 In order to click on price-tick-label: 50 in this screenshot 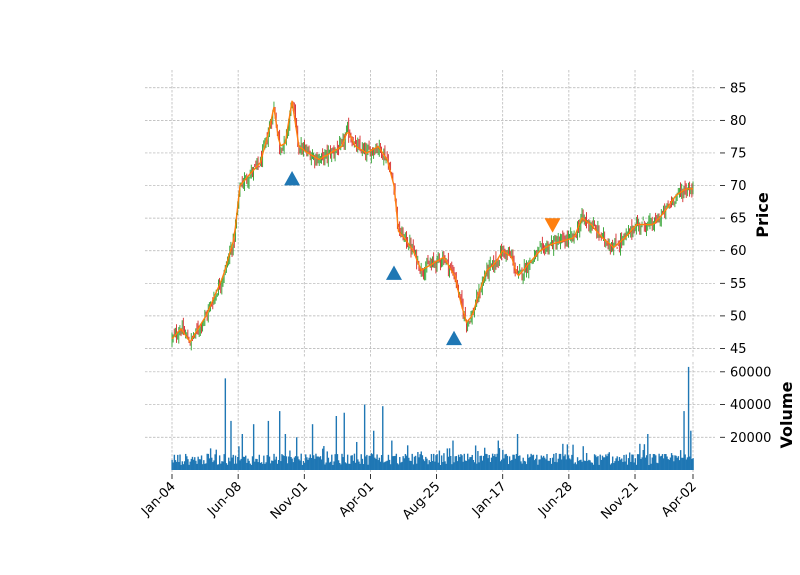, I will do `click(738, 316)`.